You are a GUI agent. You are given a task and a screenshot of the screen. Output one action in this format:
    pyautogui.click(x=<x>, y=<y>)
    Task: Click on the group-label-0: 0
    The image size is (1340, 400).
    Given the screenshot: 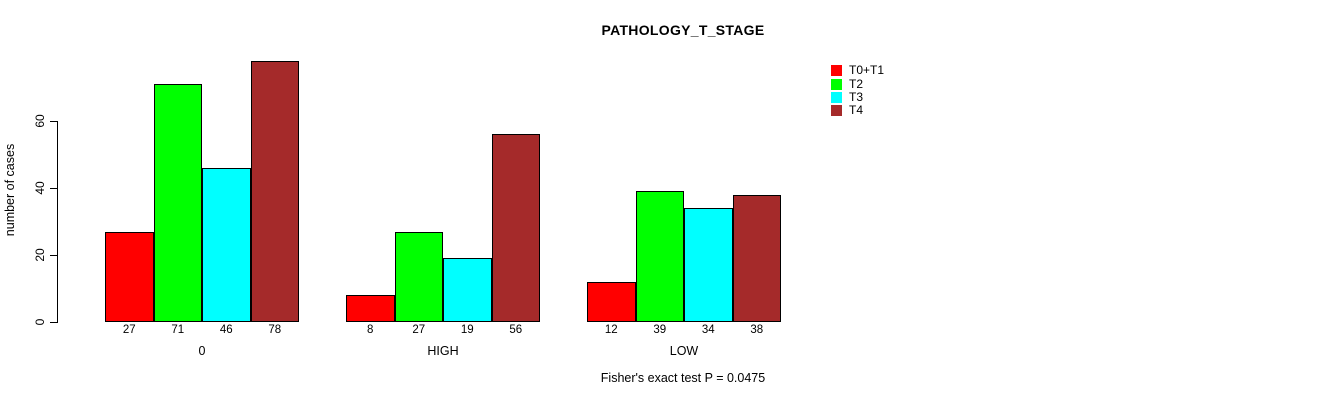 What is the action you would take?
    pyautogui.click(x=202, y=351)
    